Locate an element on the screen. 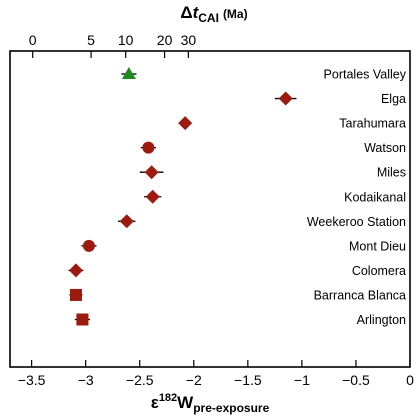 The width and height of the screenshot is (420, 416). data-point: Elga is located at coordinates (340, 98).